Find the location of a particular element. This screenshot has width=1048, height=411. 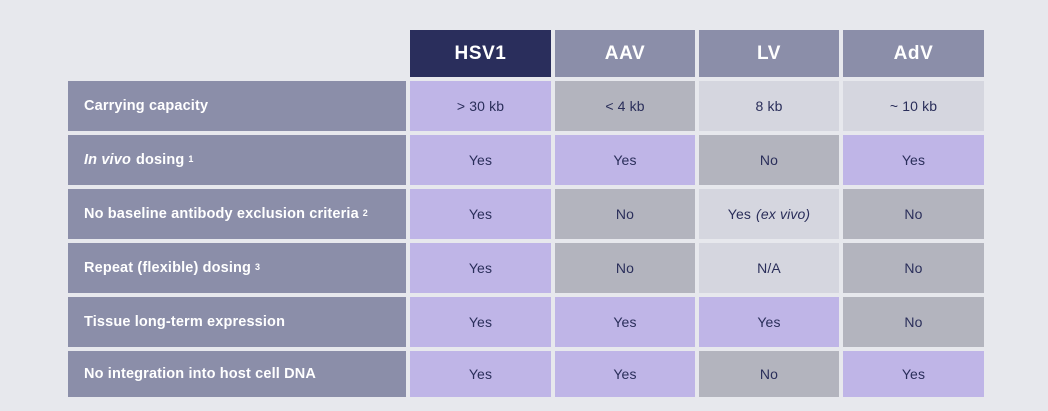

table-cell-hsv1-repeat-flexible-dosing: Yes is located at coordinates (480, 268).